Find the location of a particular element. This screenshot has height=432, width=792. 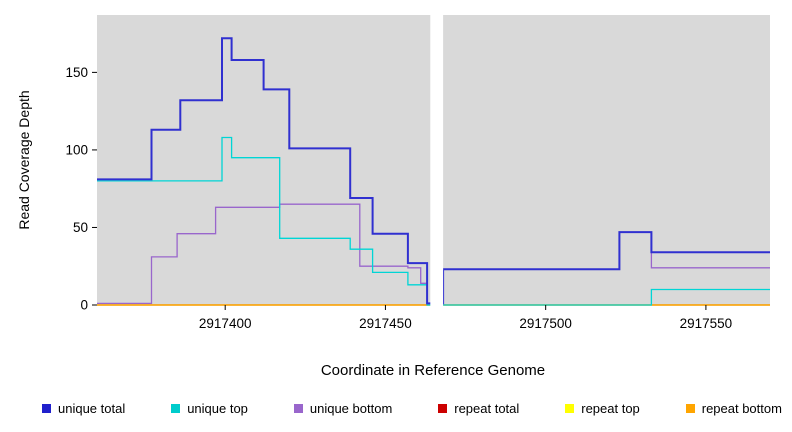

y-tick-label: 100 is located at coordinates (76, 149).